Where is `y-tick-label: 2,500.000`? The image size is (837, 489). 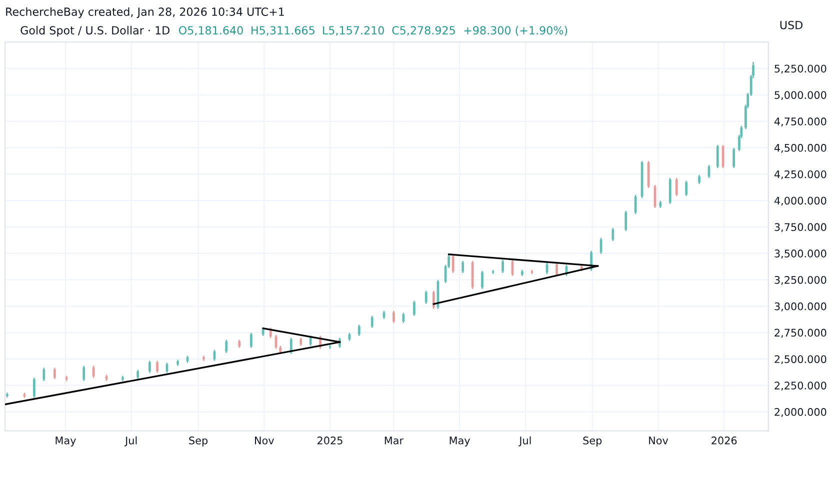 y-tick-label: 2,500.000 is located at coordinates (800, 359).